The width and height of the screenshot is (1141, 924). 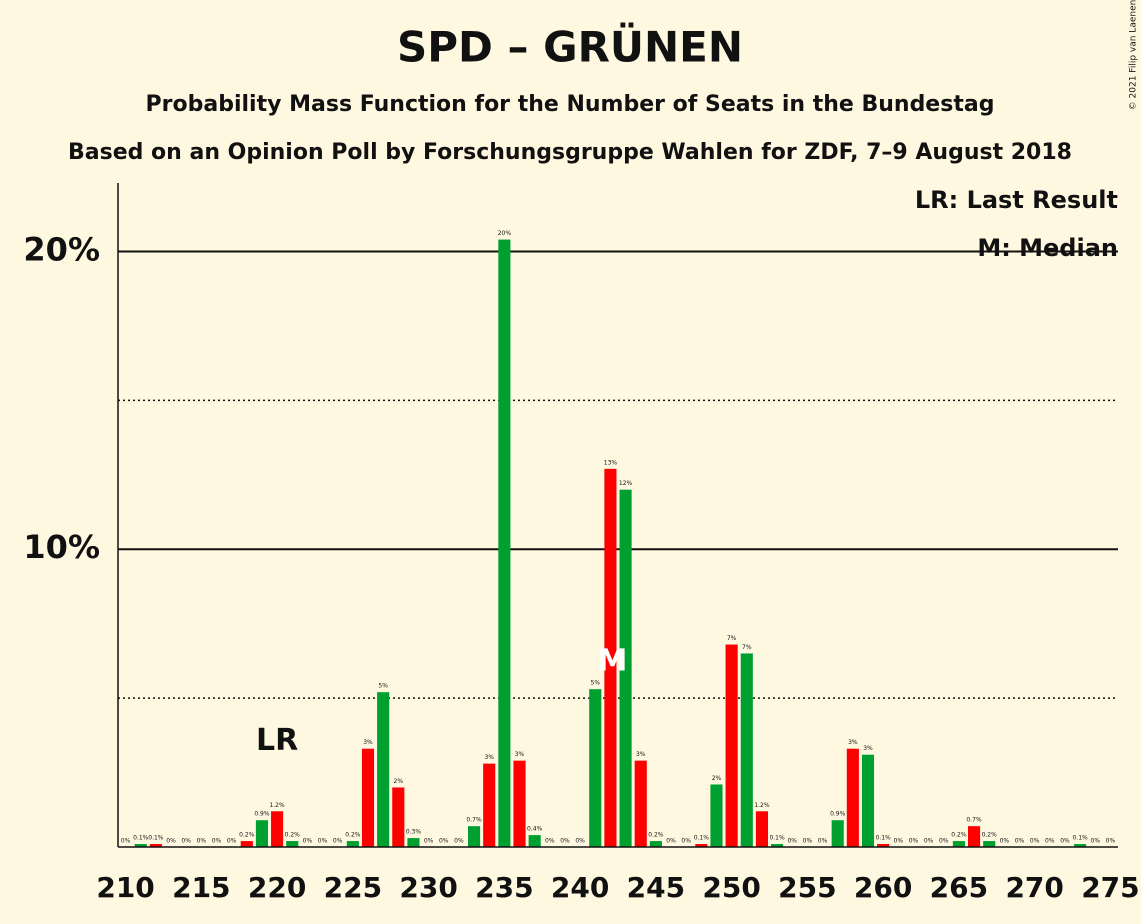 What do you see at coordinates (277, 887) in the screenshot?
I see `x-tick-label: 220` at bounding box center [277, 887].